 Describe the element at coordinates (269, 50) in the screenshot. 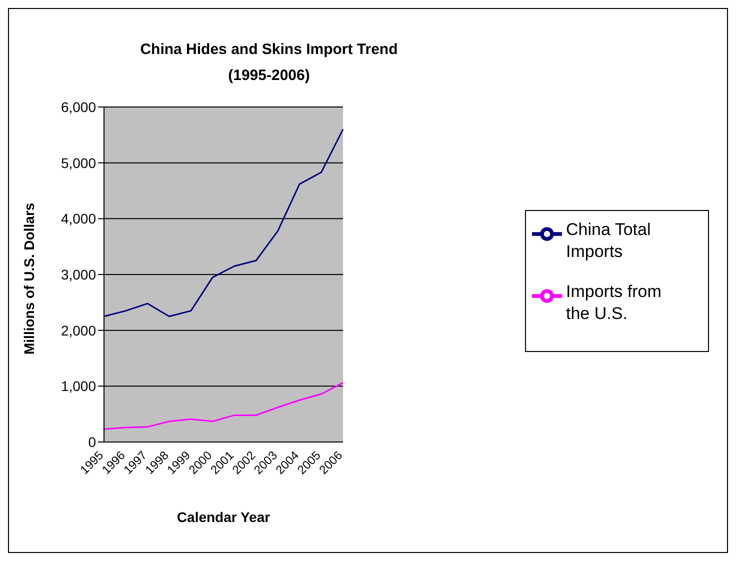

I see `chart-title: China Hides and Skins Import Trend` at that location.